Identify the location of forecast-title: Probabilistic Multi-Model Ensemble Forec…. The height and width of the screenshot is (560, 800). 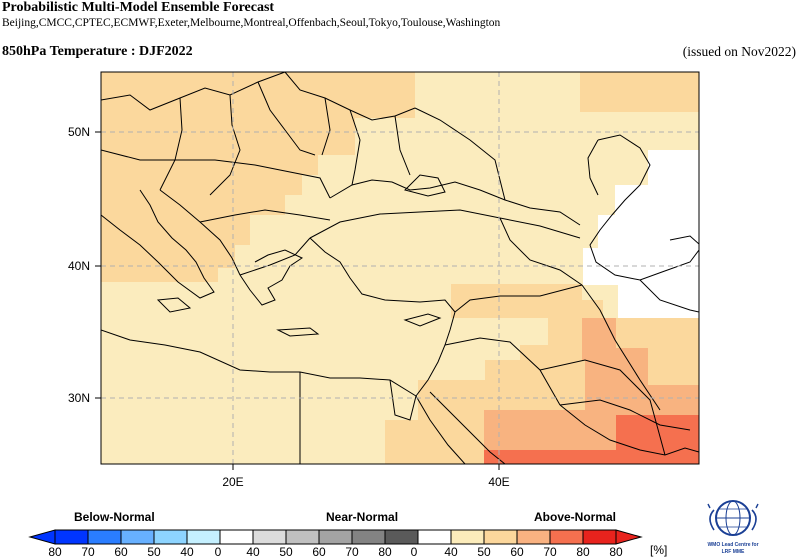
(138, 7).